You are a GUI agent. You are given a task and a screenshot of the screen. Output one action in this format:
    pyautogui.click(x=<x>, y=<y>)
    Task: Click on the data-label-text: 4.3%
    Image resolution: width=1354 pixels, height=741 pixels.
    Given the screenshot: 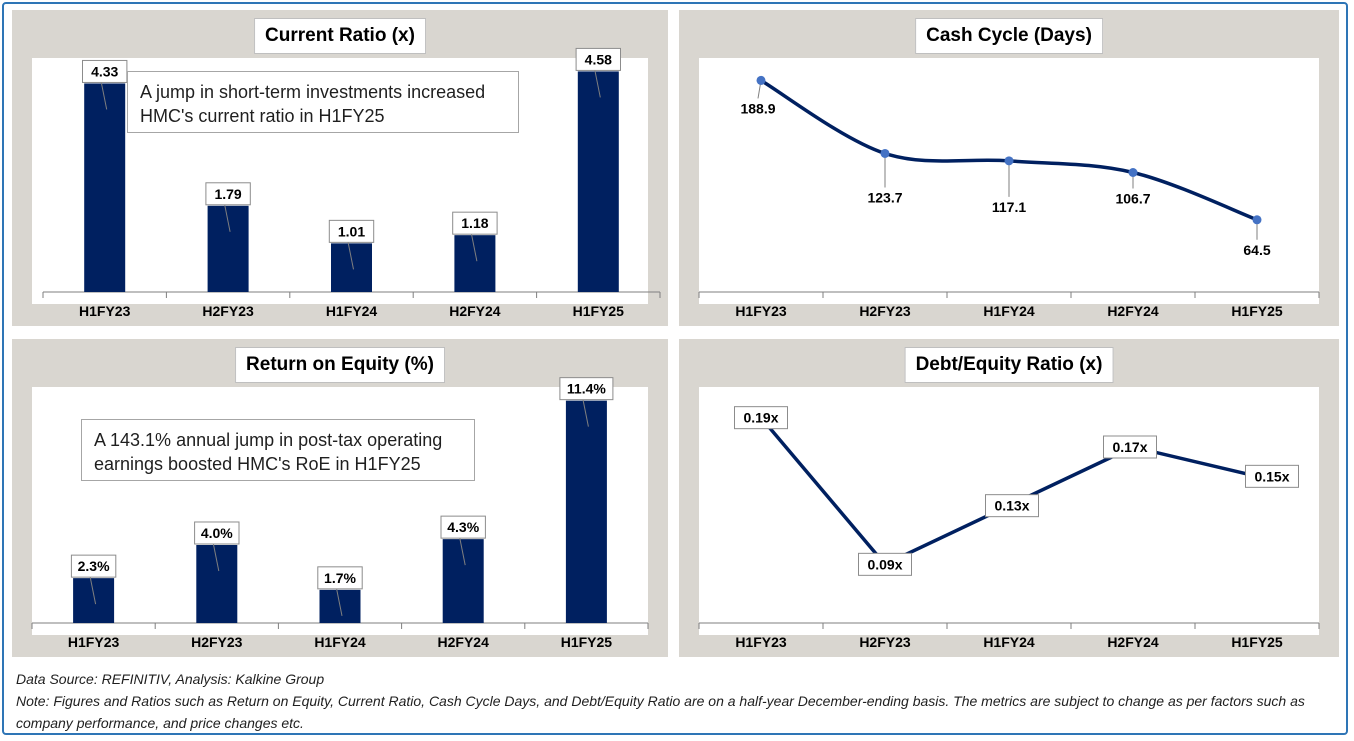 What is the action you would take?
    pyautogui.click(x=463, y=527)
    